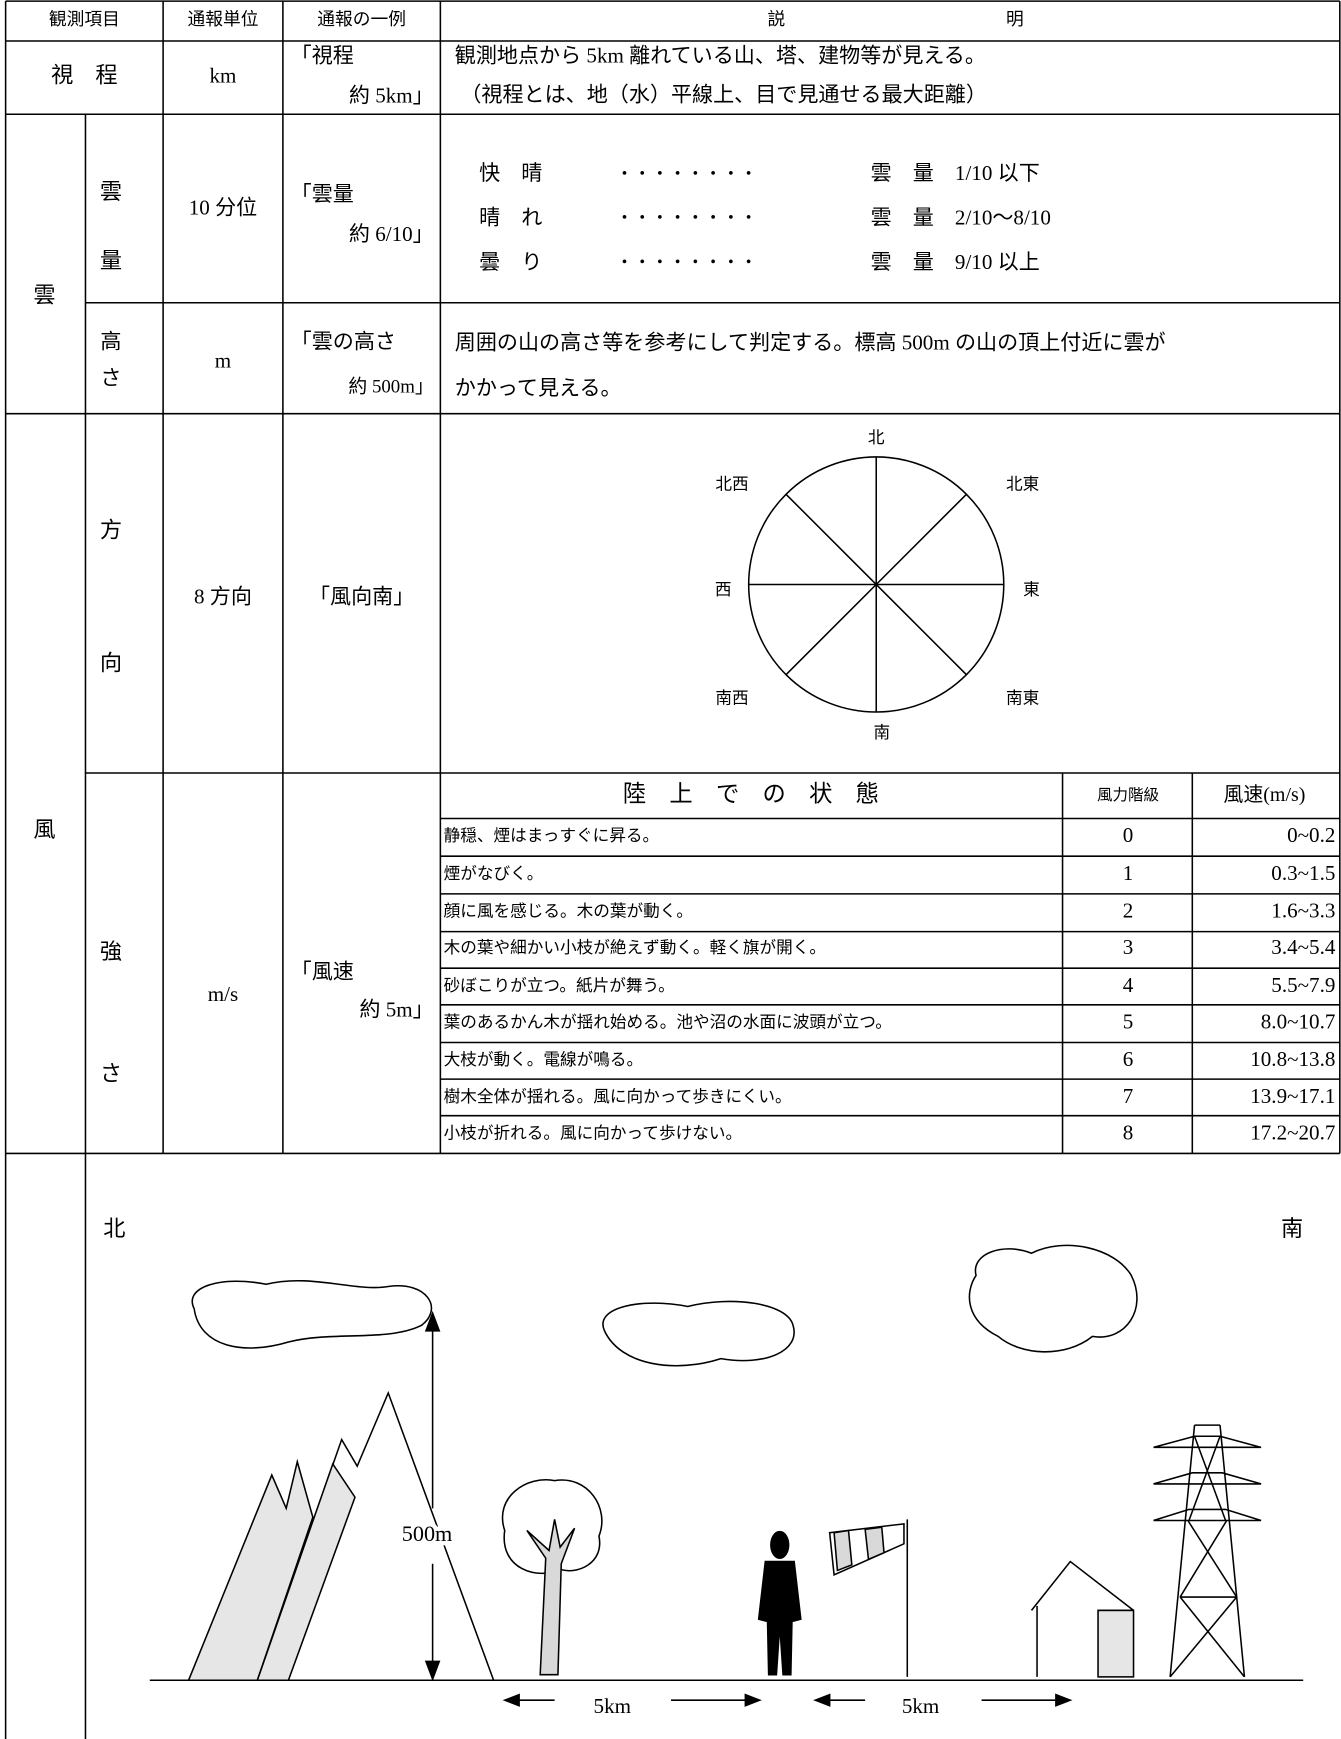 The height and width of the screenshot is (1739, 1341). What do you see at coordinates (391, 234) in the screenshot?
I see `cell-text: 約 6/10」` at bounding box center [391, 234].